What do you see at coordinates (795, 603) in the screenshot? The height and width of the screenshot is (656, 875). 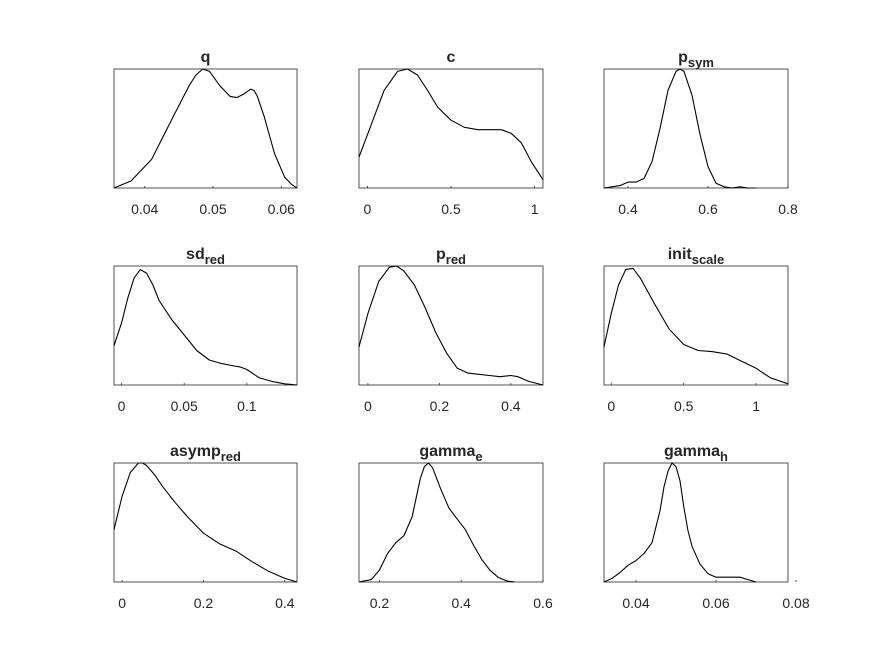 I see `x-tick-label: 0.08` at bounding box center [795, 603].